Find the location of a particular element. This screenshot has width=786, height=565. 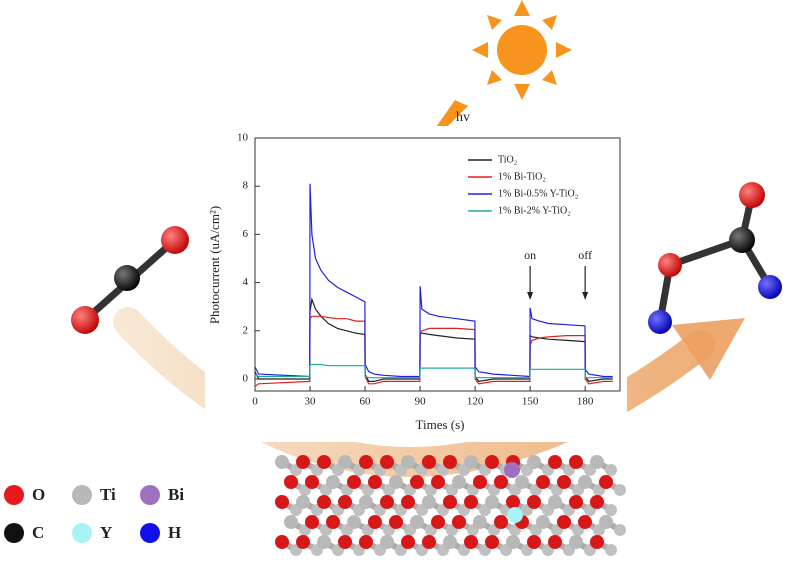

co2-molecule is located at coordinates (130, 280).